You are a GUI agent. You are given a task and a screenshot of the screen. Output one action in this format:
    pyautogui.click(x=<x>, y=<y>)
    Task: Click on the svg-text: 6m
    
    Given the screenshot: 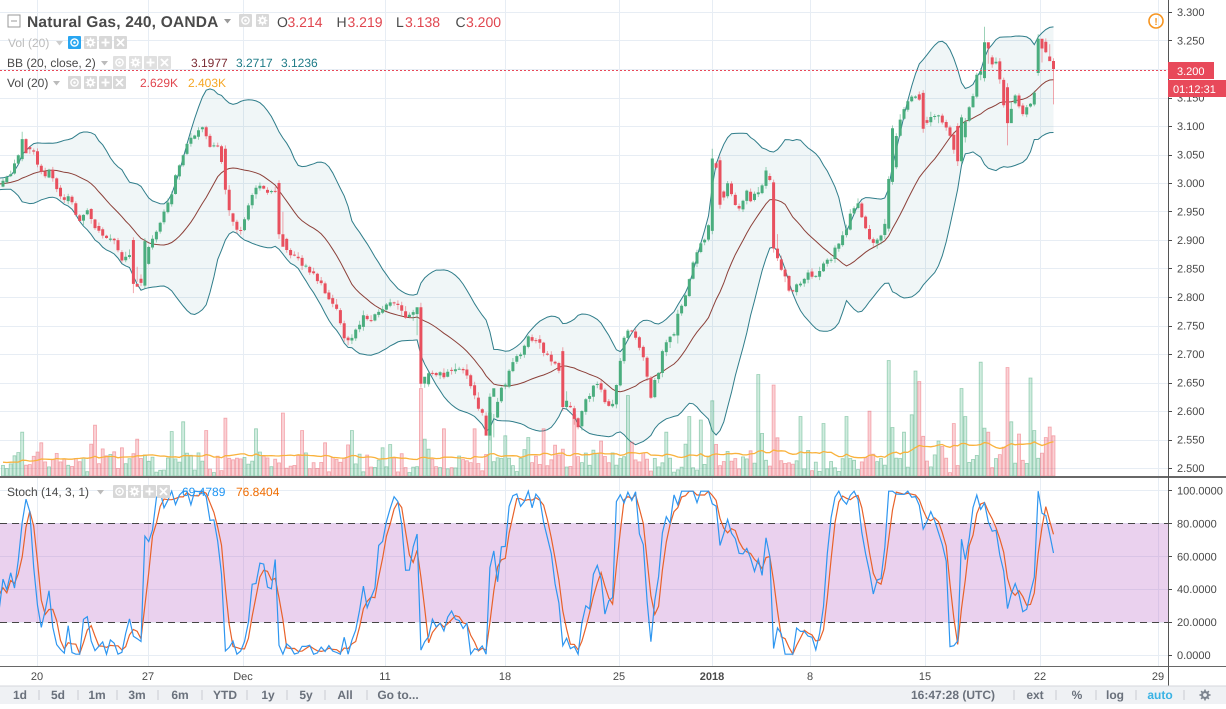 What is the action you would take?
    pyautogui.click(x=179, y=695)
    